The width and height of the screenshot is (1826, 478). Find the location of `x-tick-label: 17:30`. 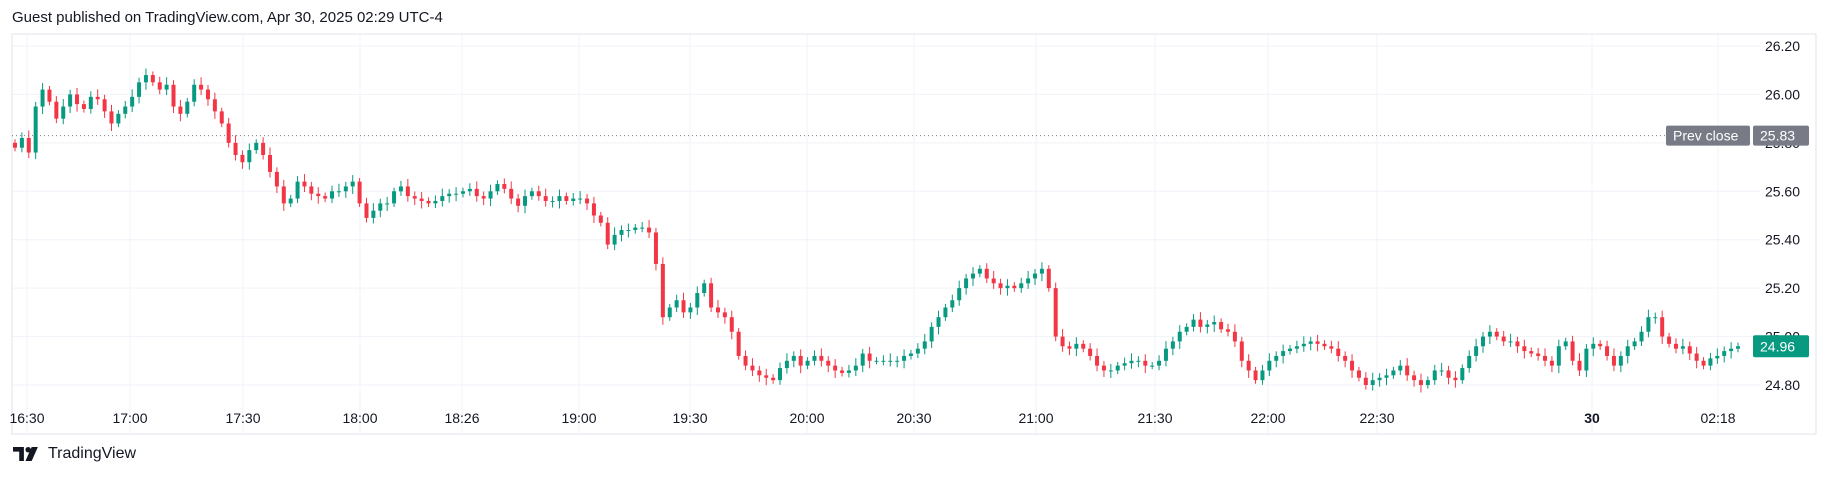

x-tick-label: 17:30 is located at coordinates (242, 418).